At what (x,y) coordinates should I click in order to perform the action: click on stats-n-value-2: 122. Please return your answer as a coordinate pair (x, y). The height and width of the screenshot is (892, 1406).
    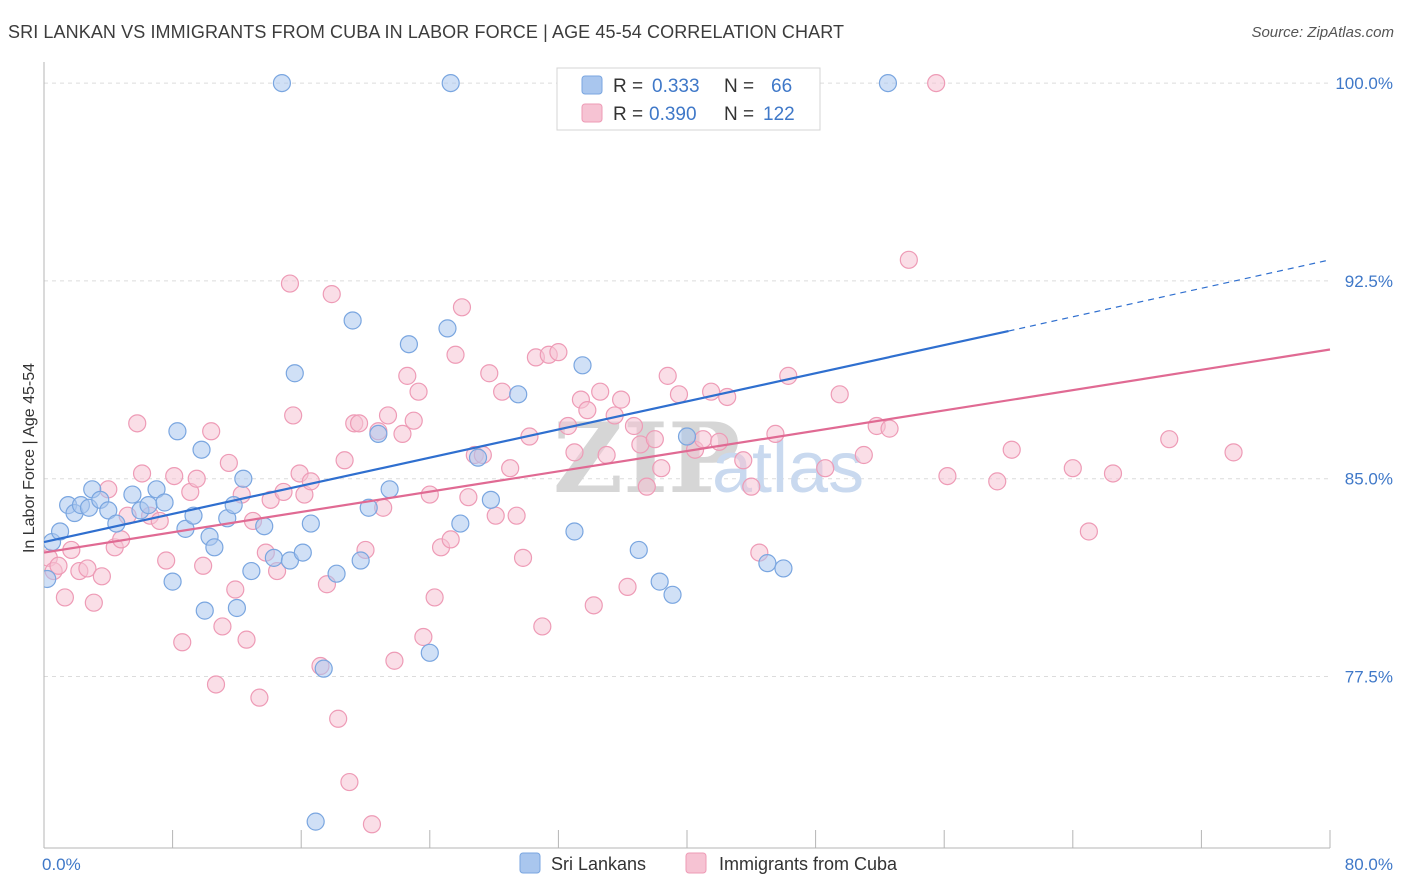
    Looking at the image, I should click on (779, 114).